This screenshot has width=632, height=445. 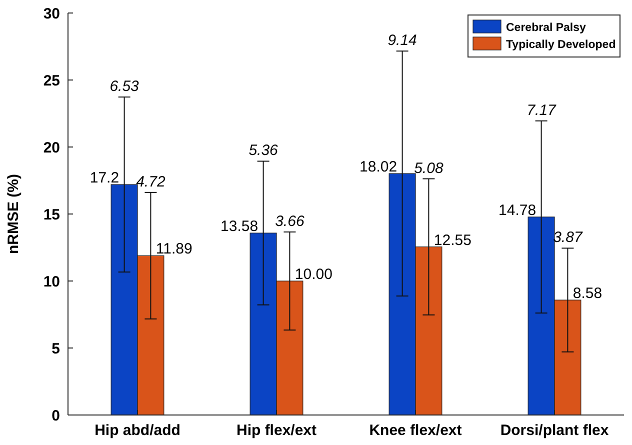 I want to click on legend-label: Typically Developed, so click(x=561, y=45).